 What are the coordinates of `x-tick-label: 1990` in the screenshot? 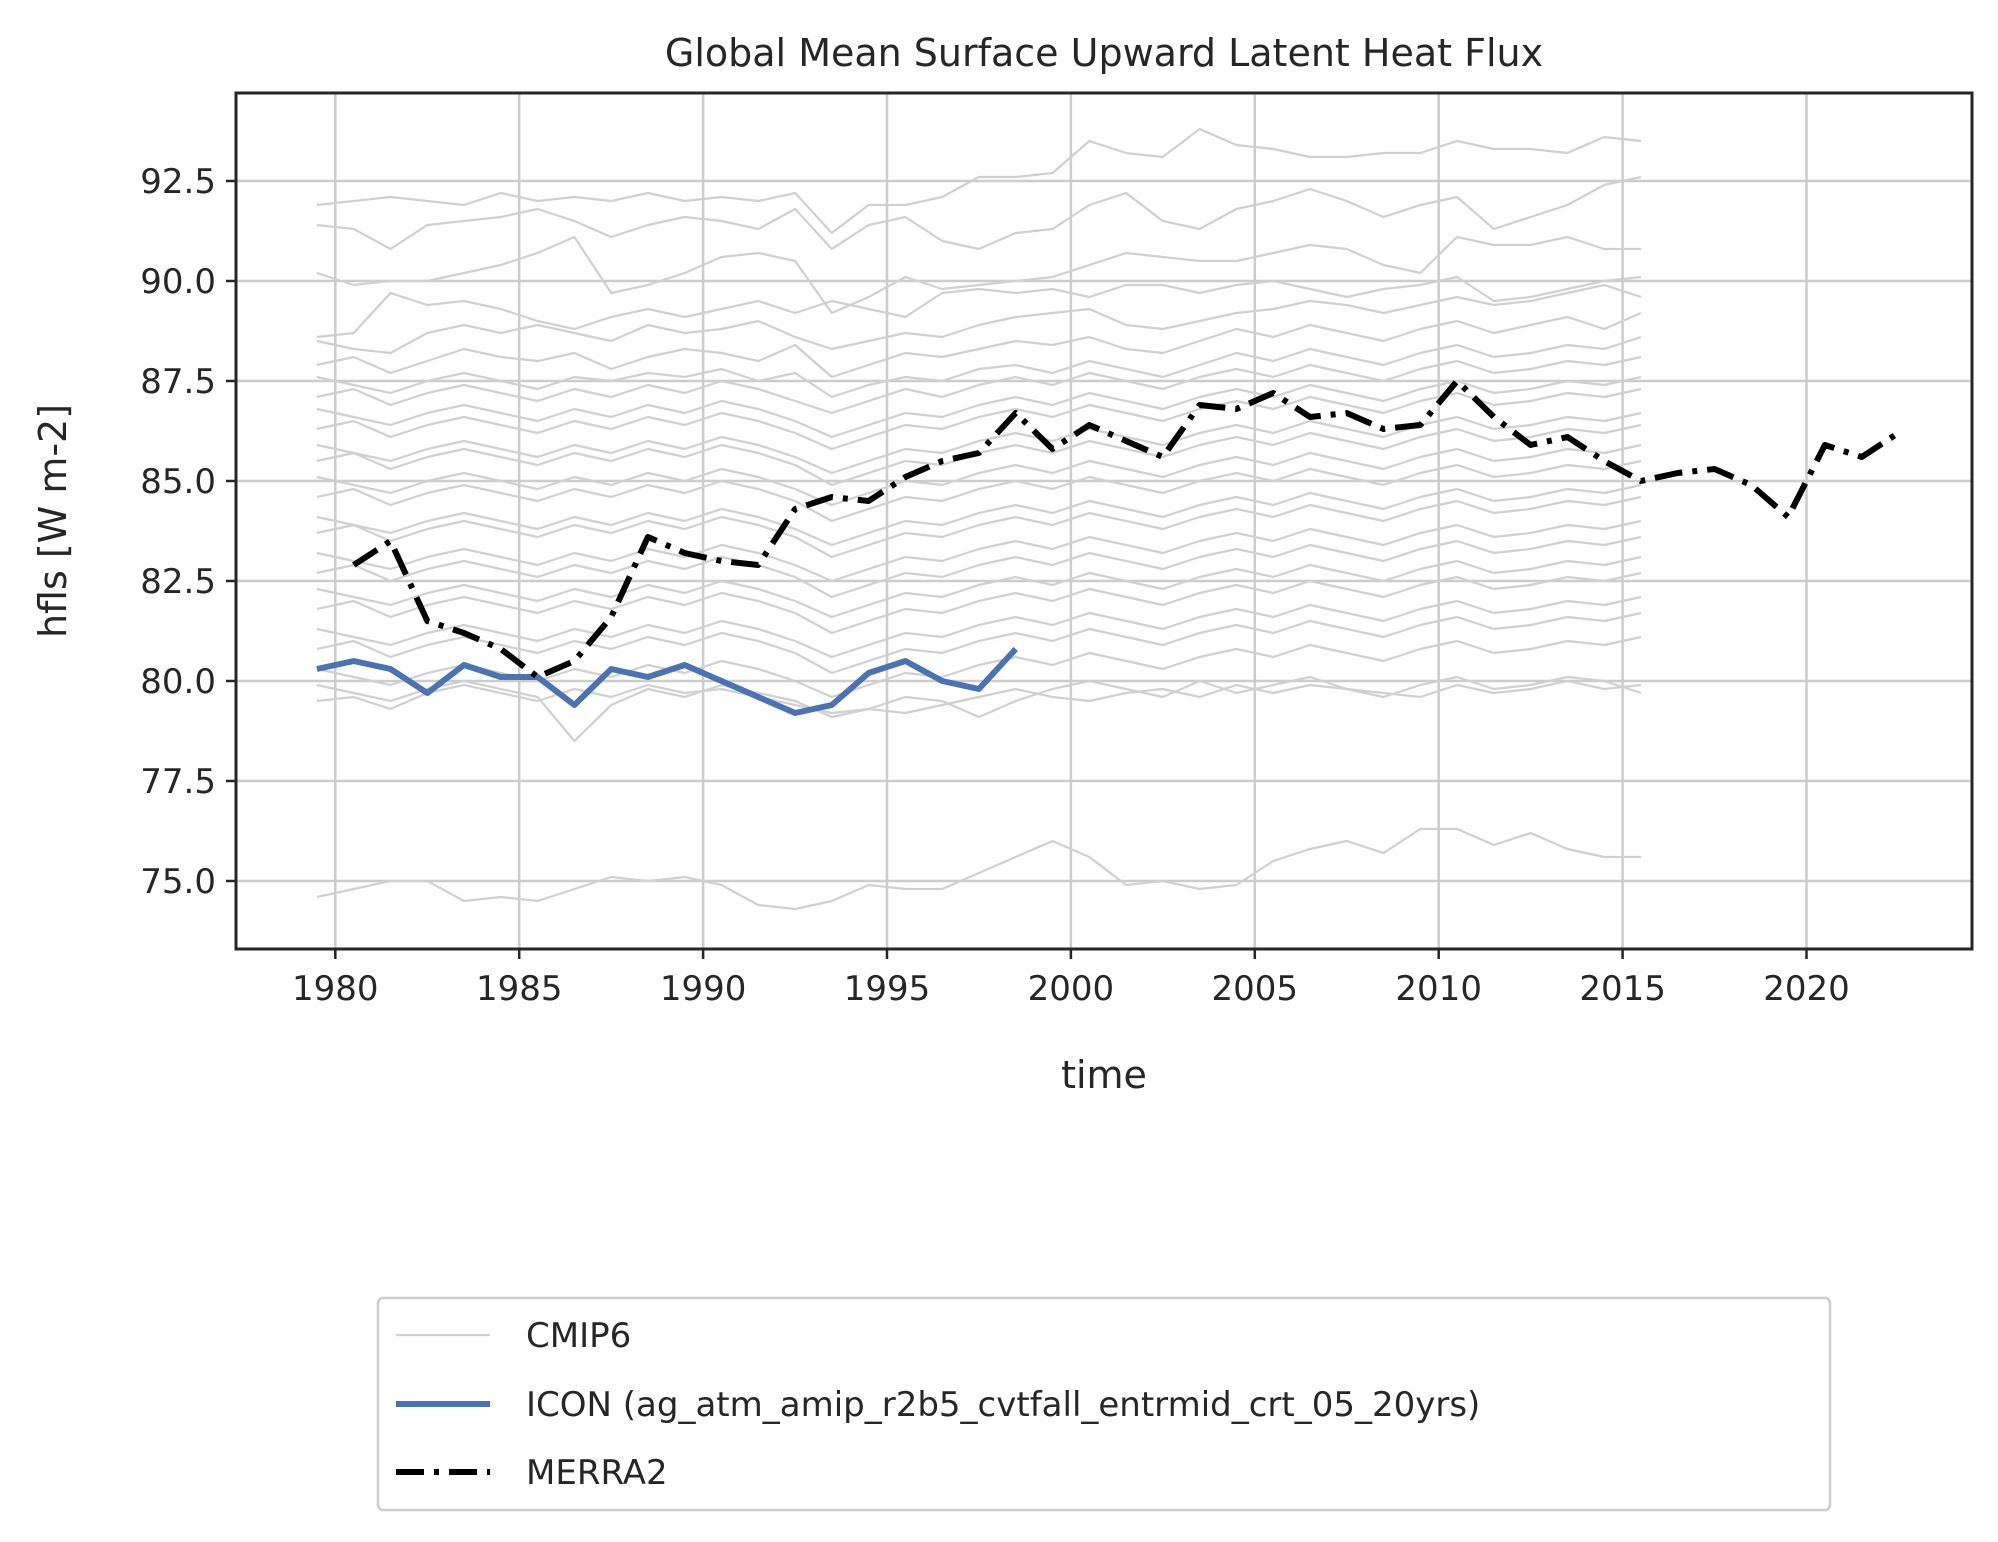 It's located at (703, 989).